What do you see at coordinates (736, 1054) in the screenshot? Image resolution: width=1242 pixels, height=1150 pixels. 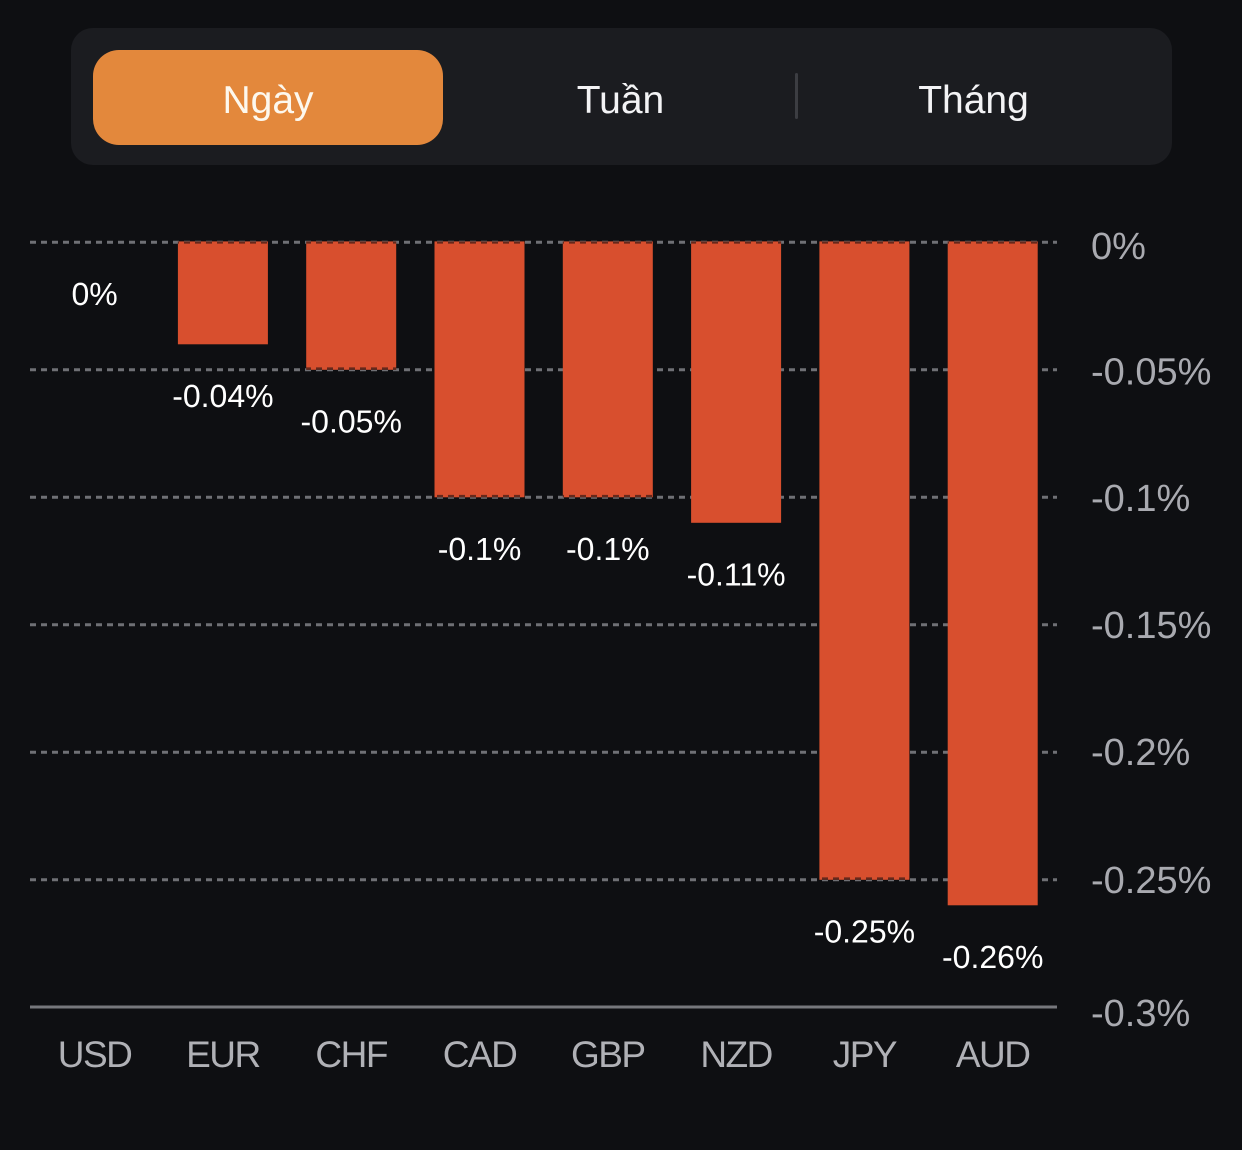 I see `svg-text: NZD` at bounding box center [736, 1054].